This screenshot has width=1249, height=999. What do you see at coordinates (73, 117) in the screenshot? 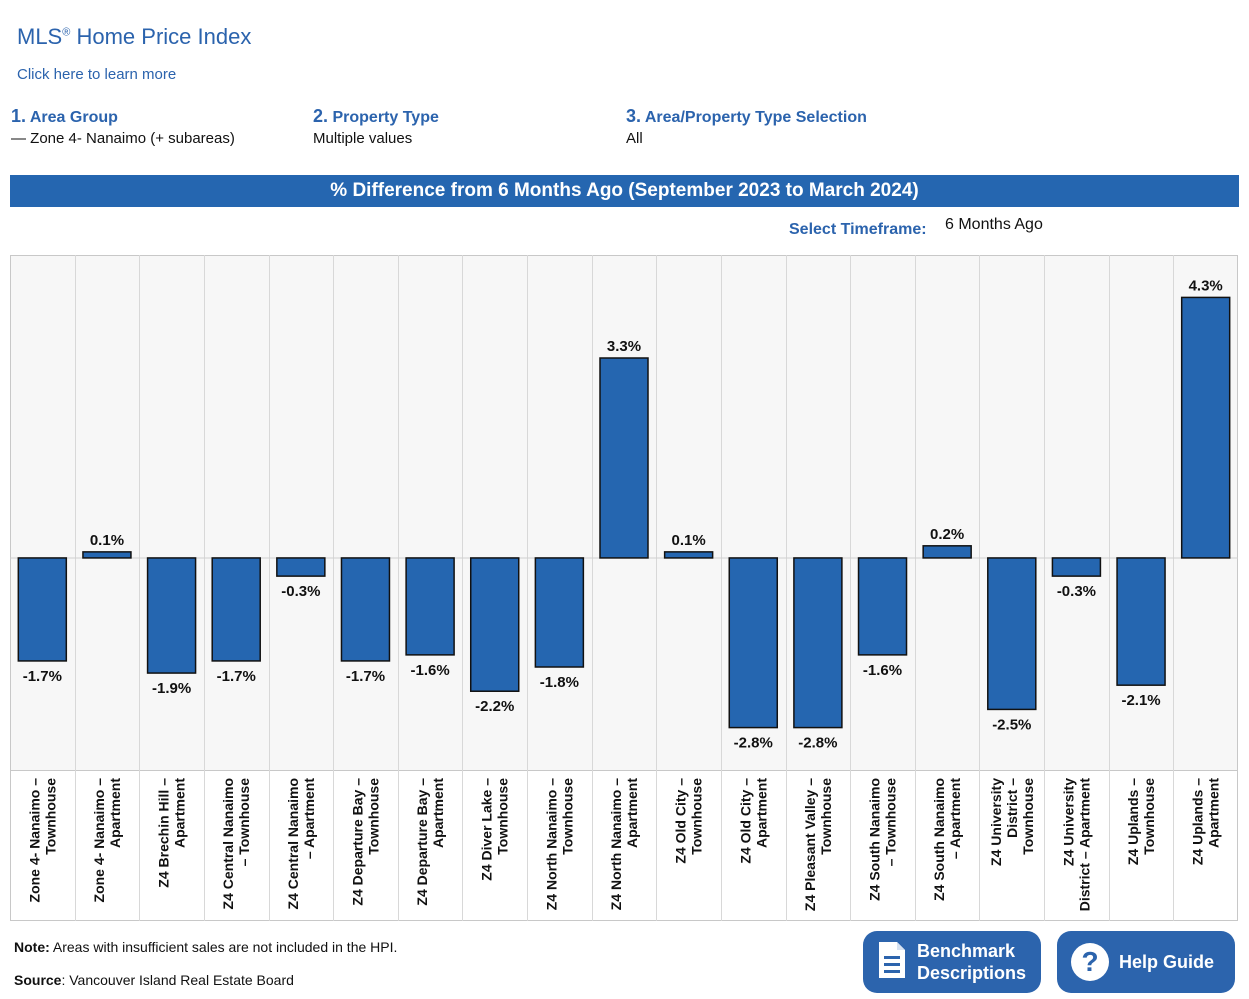
I see `filter-area-group-label: Area Group` at bounding box center [73, 117].